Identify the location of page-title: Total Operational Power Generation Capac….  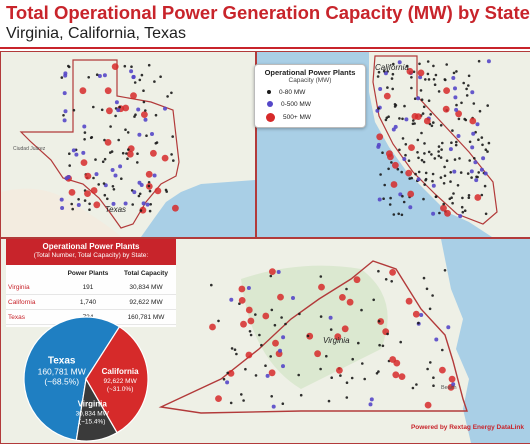
(268, 12).